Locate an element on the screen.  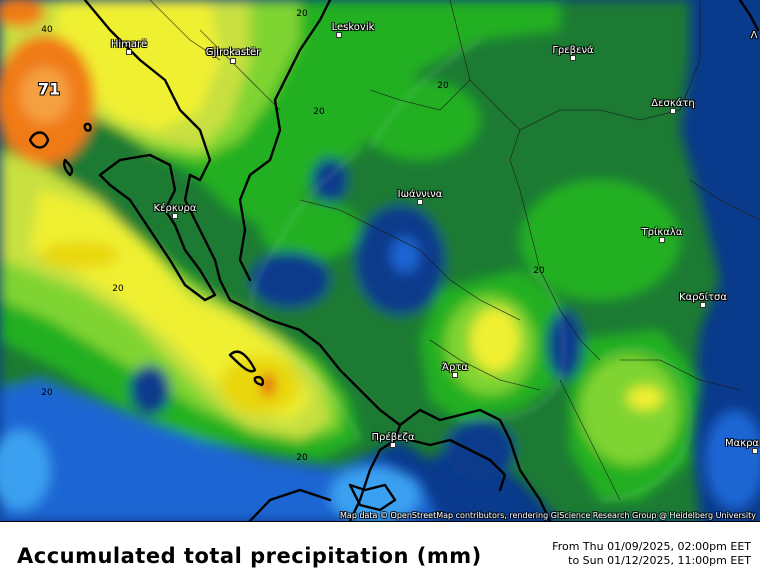
contour-label-40: 40 is located at coordinates (47, 30).